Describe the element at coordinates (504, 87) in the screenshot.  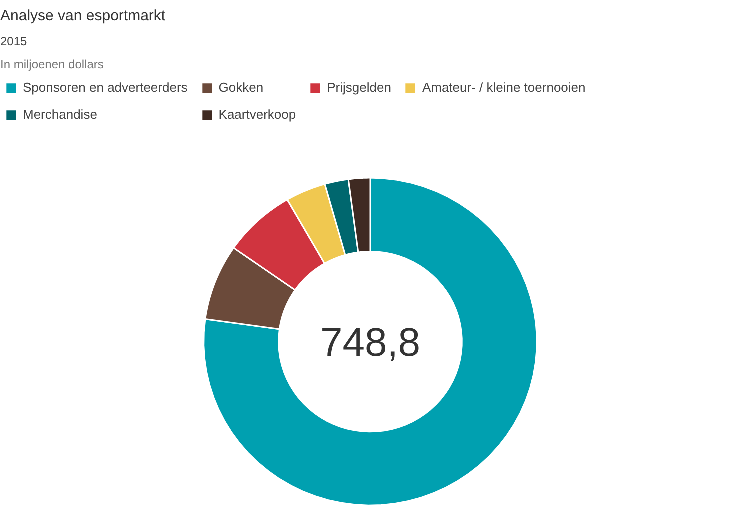
I see `legend-label: Amateur- / kleine toernooien` at that location.